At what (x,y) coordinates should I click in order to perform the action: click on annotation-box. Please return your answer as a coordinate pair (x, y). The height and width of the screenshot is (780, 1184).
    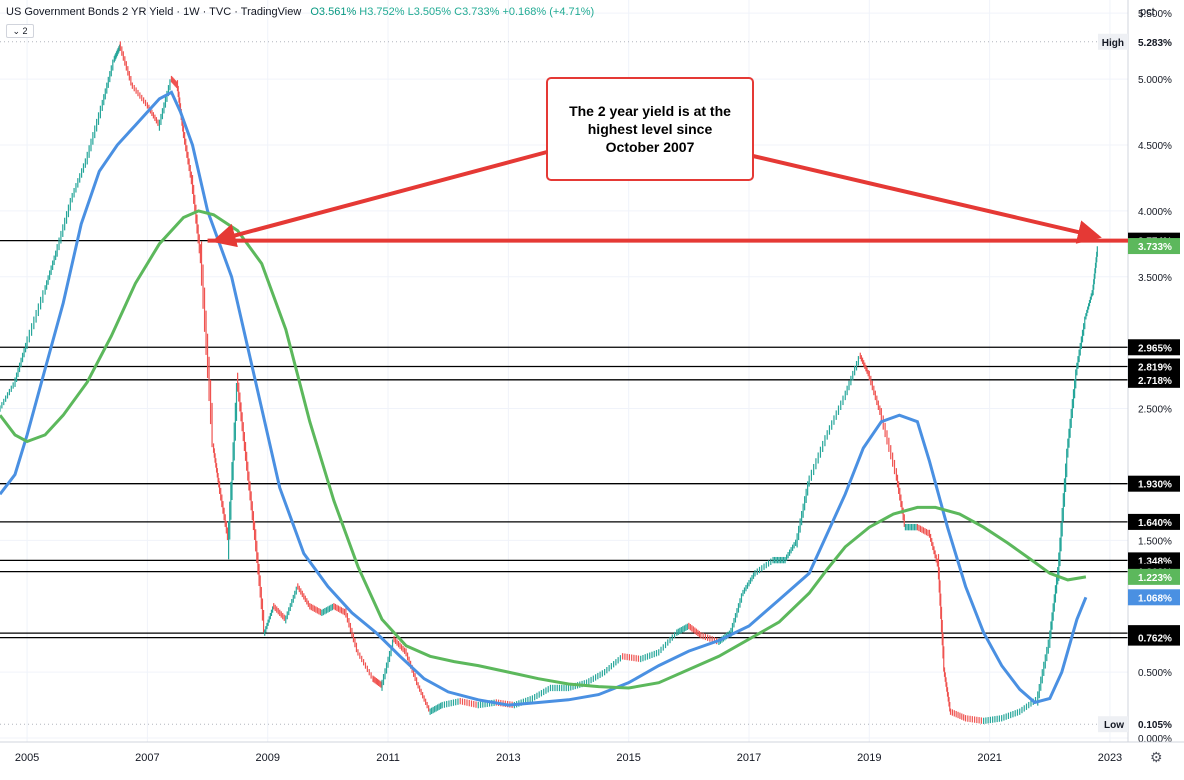
    Looking at the image, I should click on (650, 129).